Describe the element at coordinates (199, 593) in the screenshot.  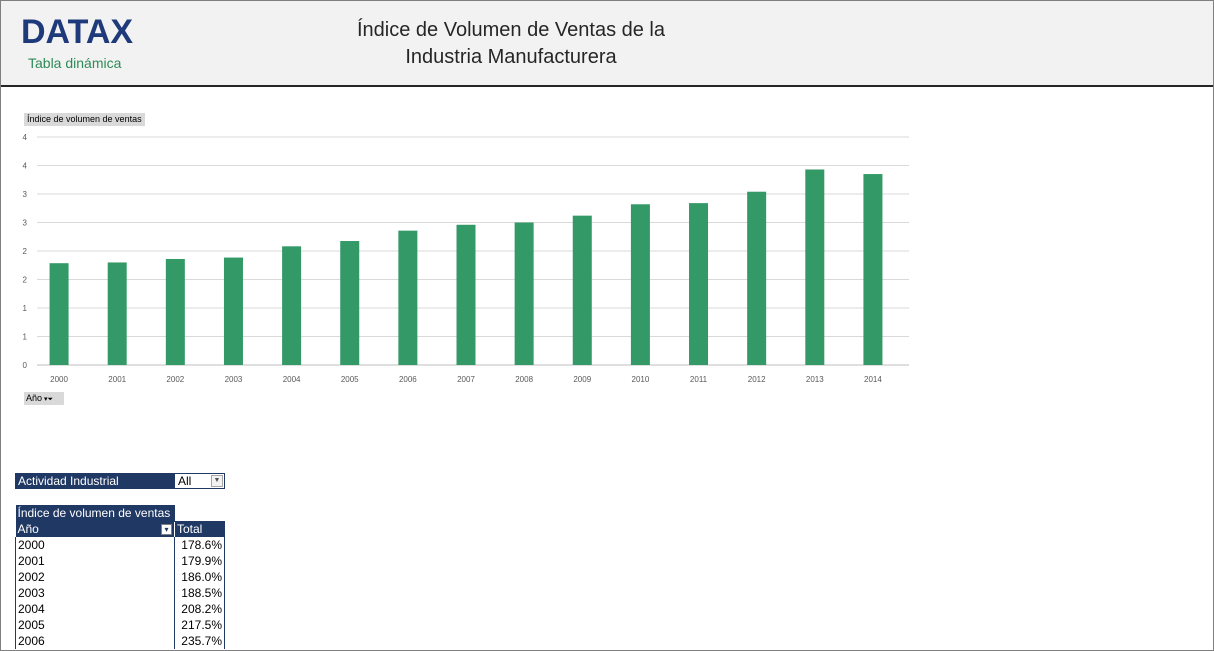
I see `row-value: 188.5%` at that location.